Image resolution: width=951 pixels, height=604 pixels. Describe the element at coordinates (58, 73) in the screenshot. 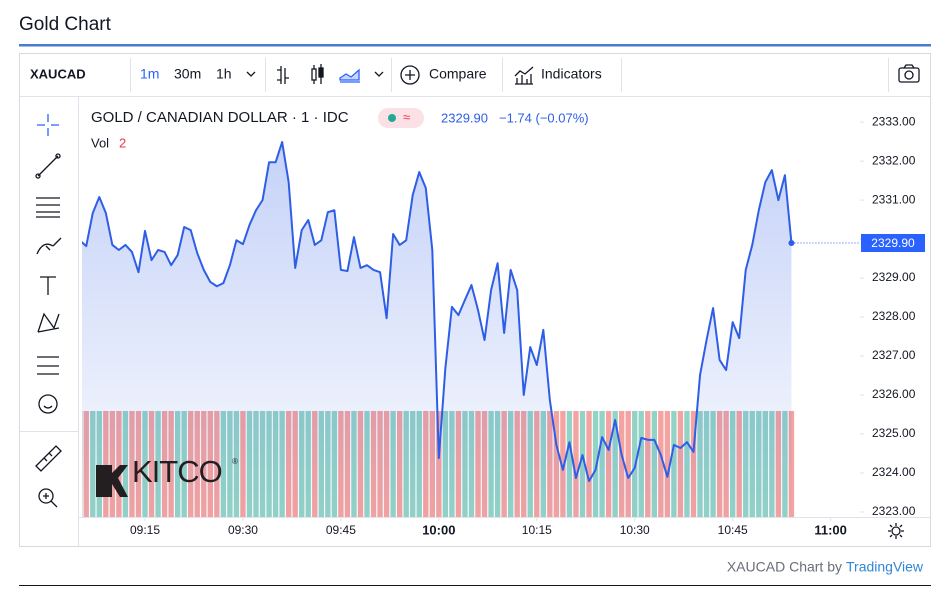

I see `symbol: XAUCAD` at that location.